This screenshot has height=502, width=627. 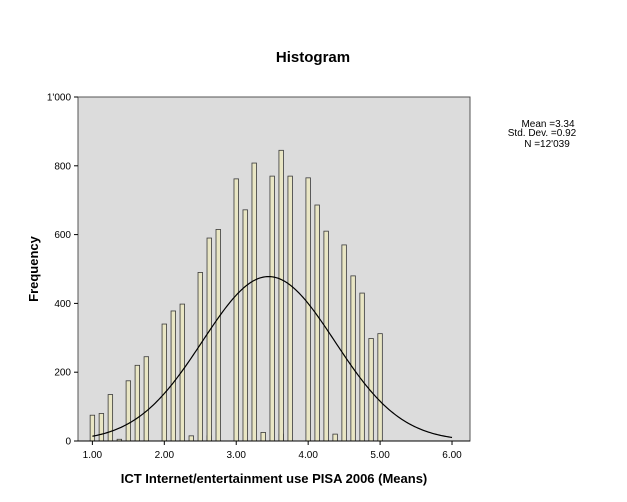 What do you see at coordinates (93, 455) in the screenshot?
I see `x-tick-label: 1.00` at bounding box center [93, 455].